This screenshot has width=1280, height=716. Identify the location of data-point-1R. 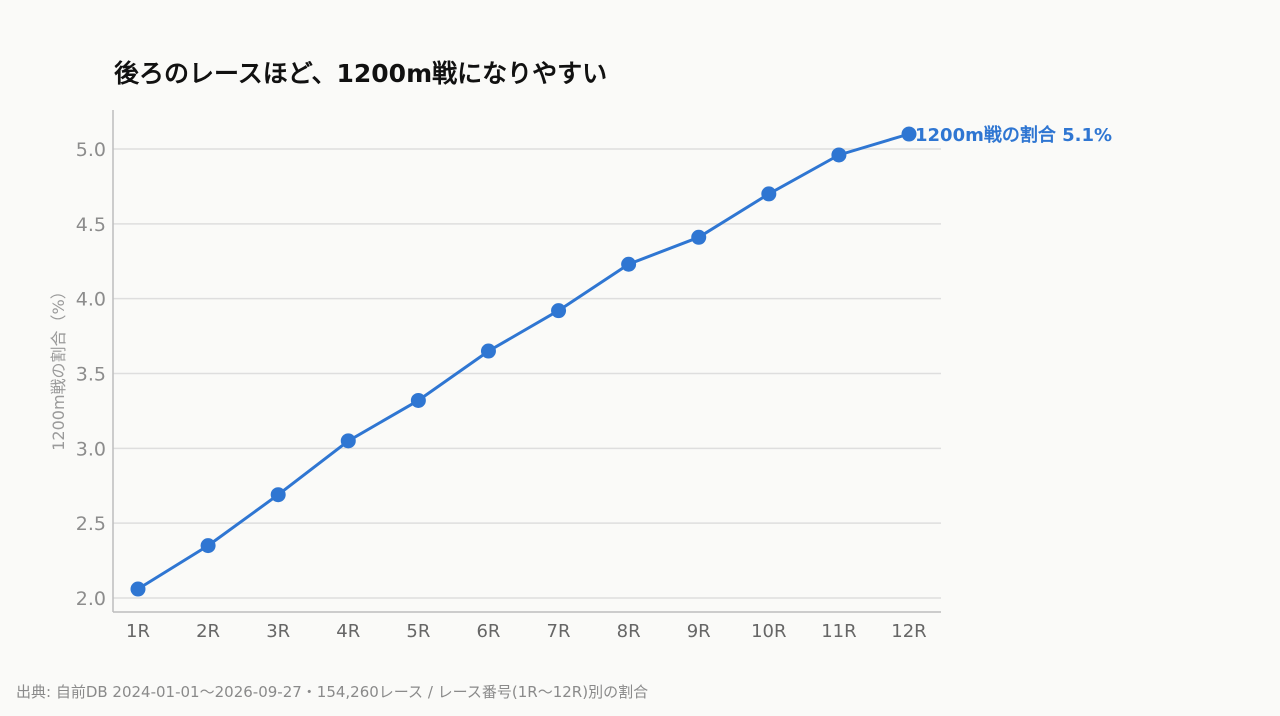
(138, 589).